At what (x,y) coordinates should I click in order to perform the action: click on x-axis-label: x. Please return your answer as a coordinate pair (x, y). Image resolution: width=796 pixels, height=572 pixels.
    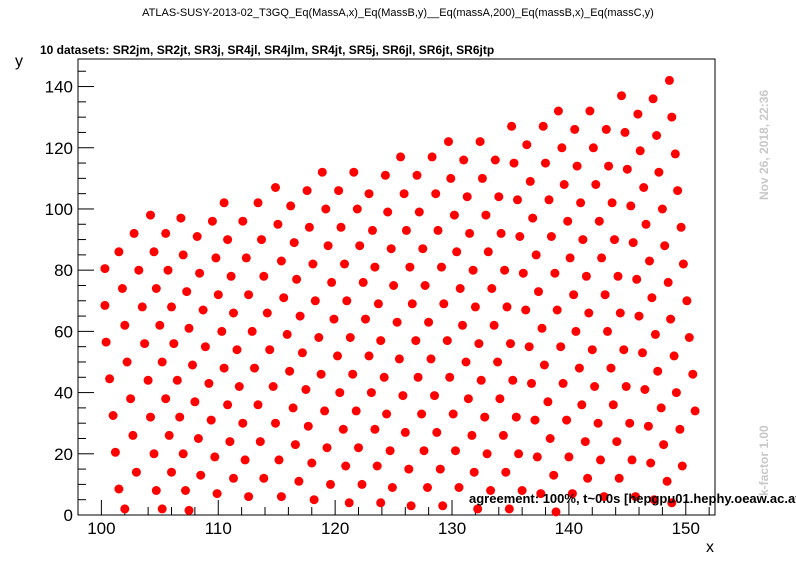
    Looking at the image, I should click on (710, 547).